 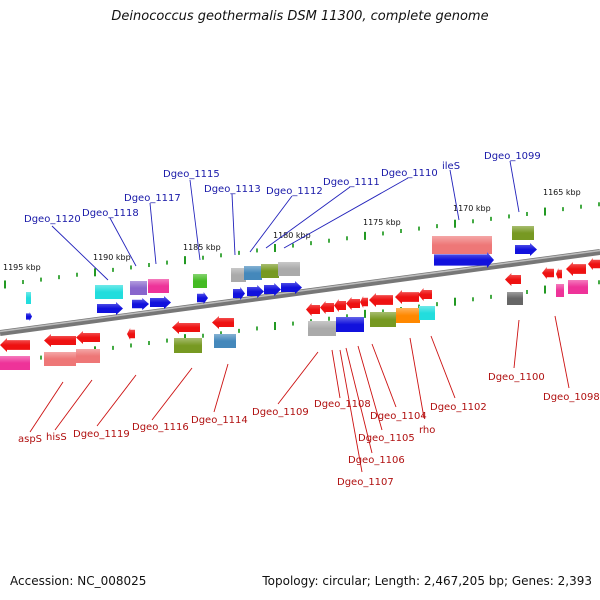 What do you see at coordinates (30, 439) in the screenshot?
I see `gene-label-bottom: aspS` at bounding box center [30, 439].